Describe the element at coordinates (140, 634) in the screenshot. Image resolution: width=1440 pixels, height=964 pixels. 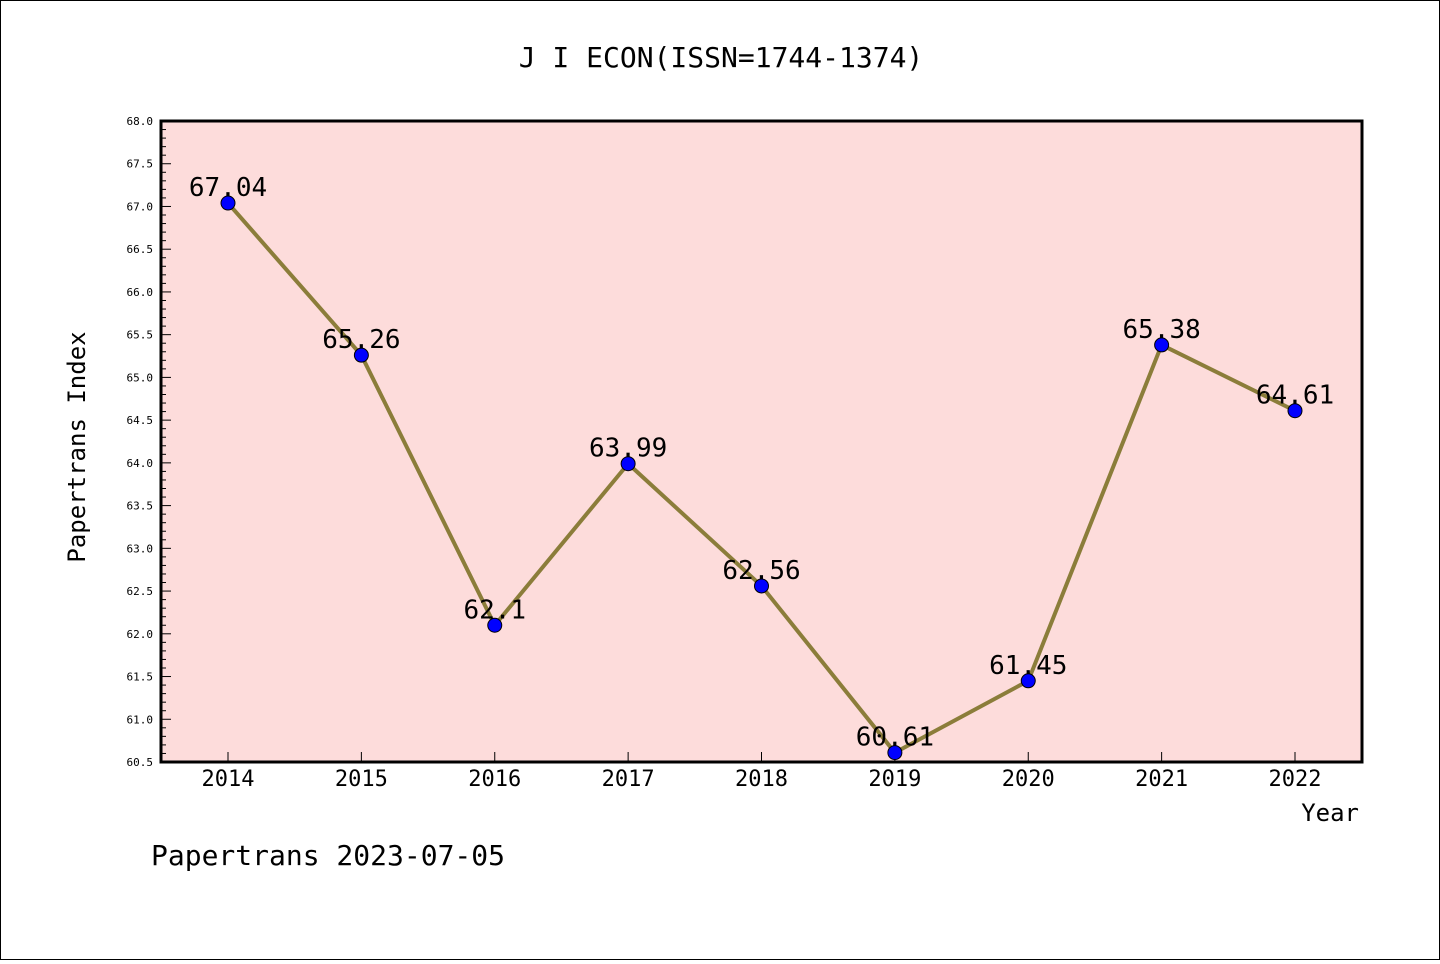
I see `y-tick-label: 62.0` at that location.